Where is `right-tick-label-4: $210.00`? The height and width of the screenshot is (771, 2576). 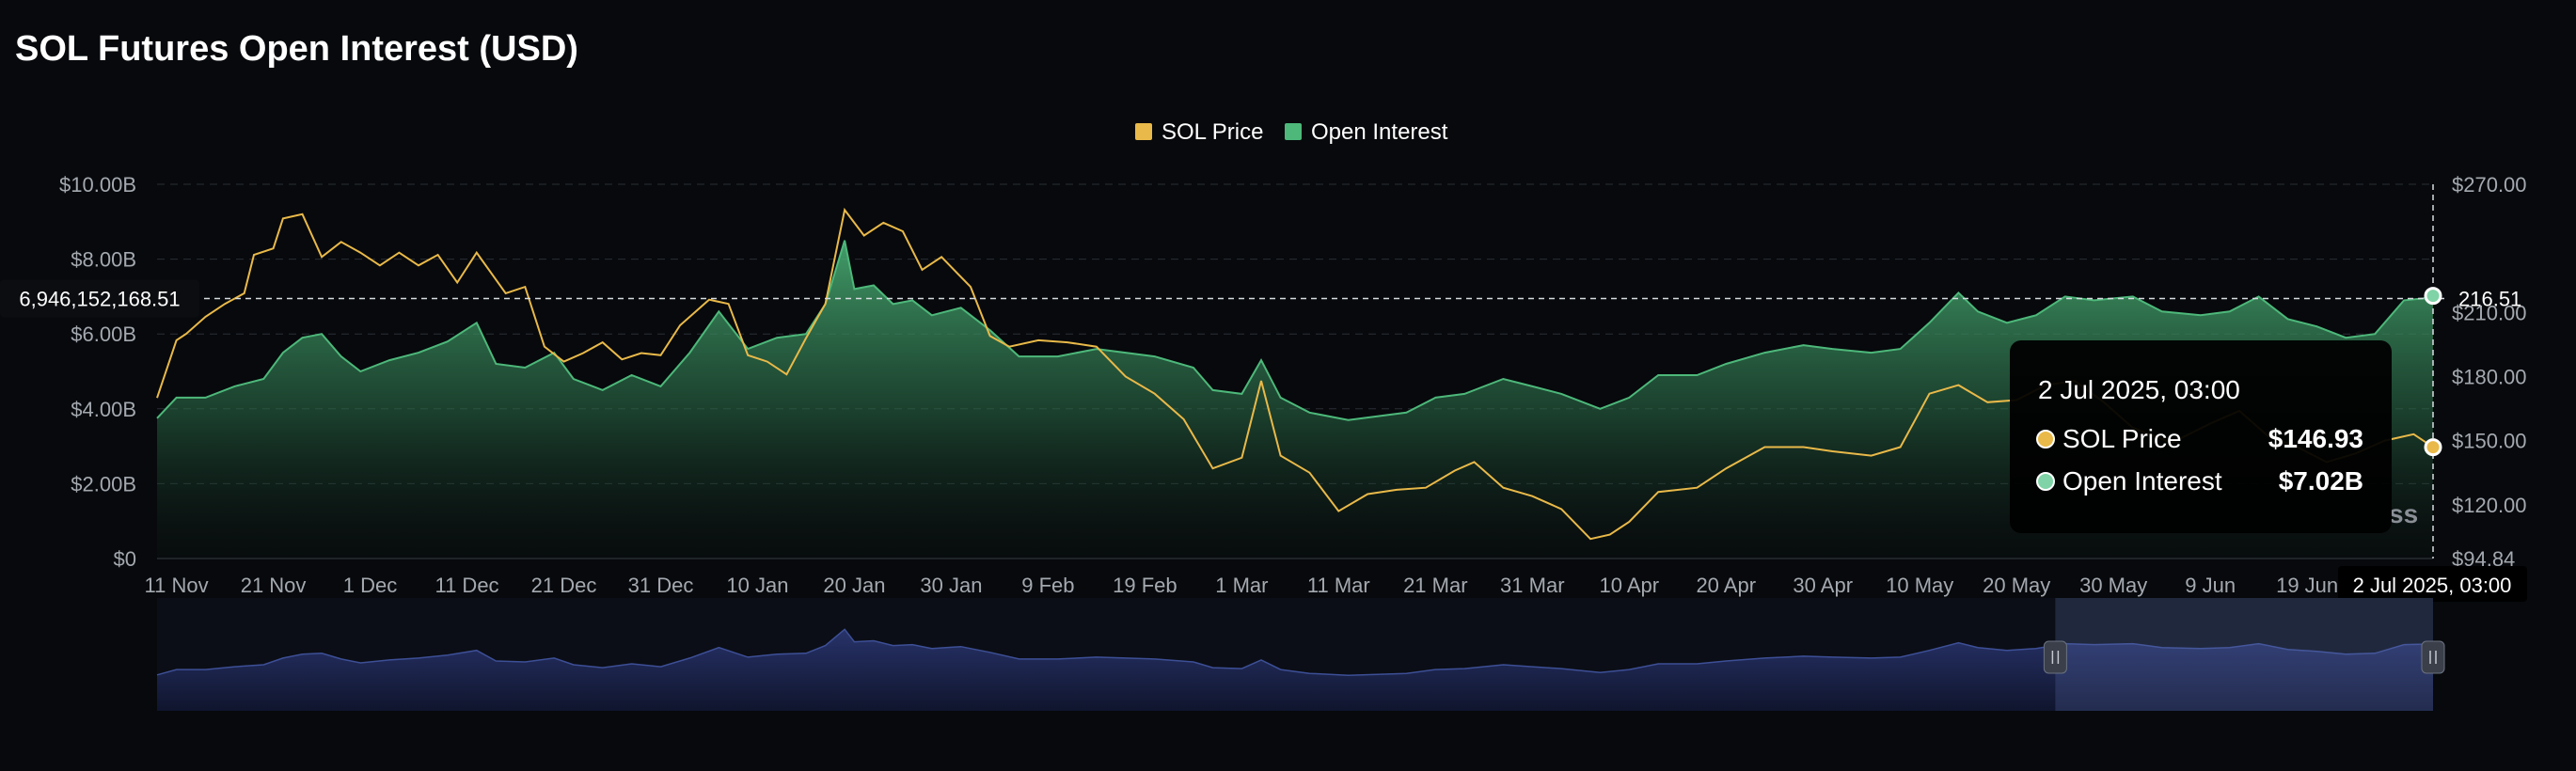 right-tick-label-4: $210.00 is located at coordinates (2489, 312).